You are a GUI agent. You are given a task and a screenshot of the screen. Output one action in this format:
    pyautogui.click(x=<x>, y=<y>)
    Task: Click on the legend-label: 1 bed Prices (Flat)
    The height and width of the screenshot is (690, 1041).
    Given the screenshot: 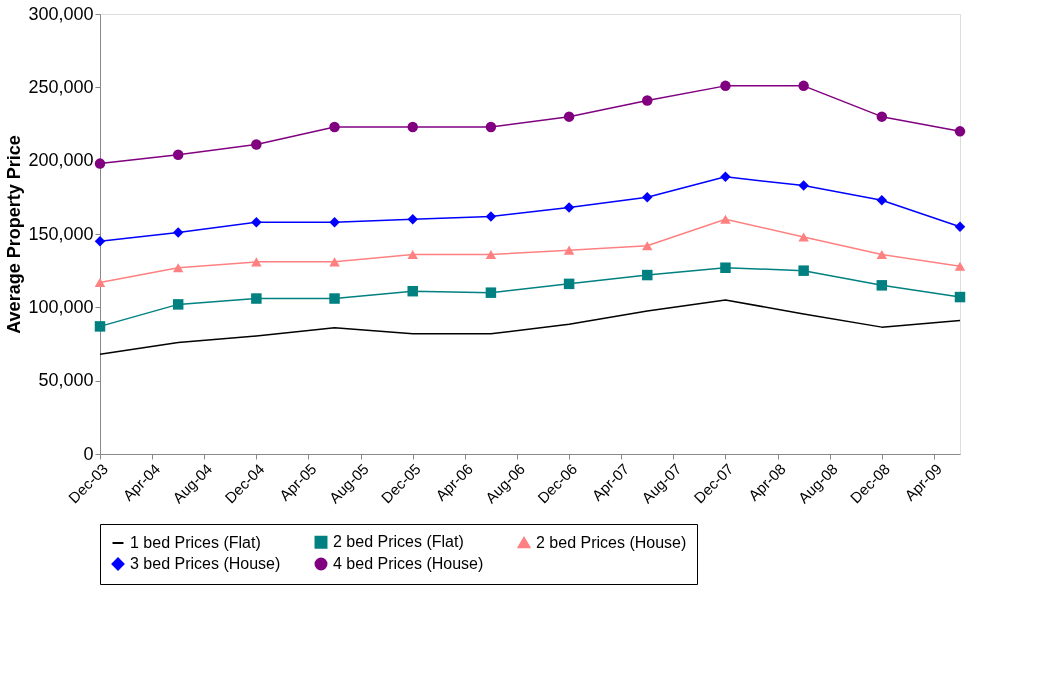 What is the action you would take?
    pyautogui.click(x=195, y=542)
    